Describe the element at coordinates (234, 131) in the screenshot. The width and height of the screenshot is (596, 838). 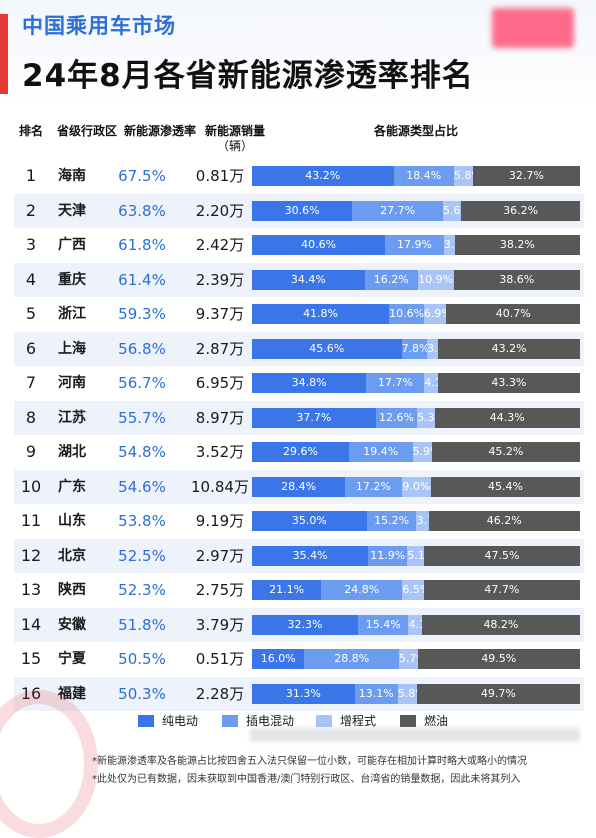
I see `column-header-sales-label: 新能源销量` at that location.